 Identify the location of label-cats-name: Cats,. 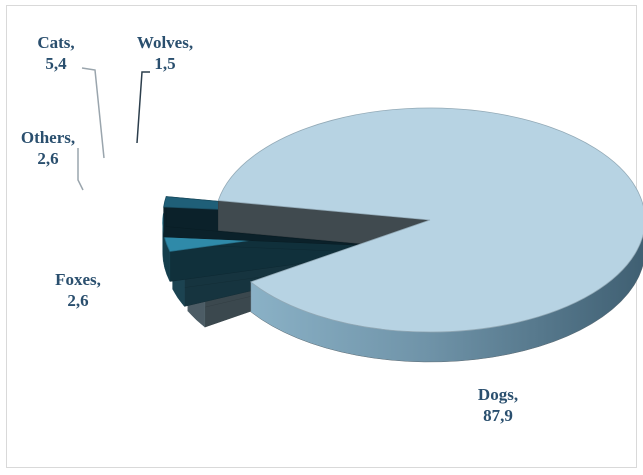
(55, 42).